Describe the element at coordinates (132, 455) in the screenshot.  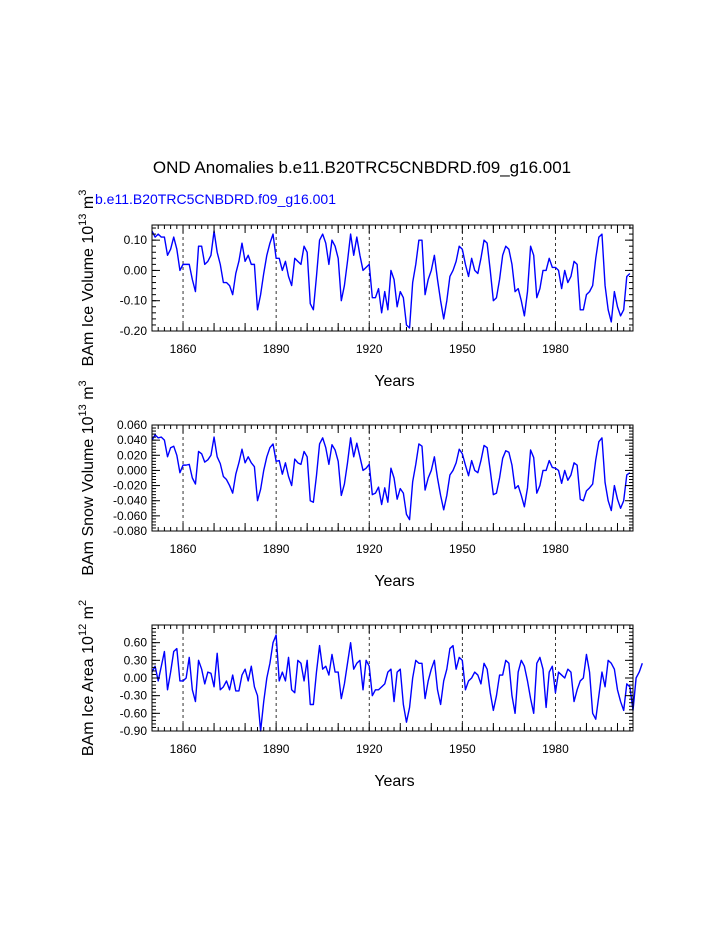
I see `y-tick-label: 0.020` at that location.